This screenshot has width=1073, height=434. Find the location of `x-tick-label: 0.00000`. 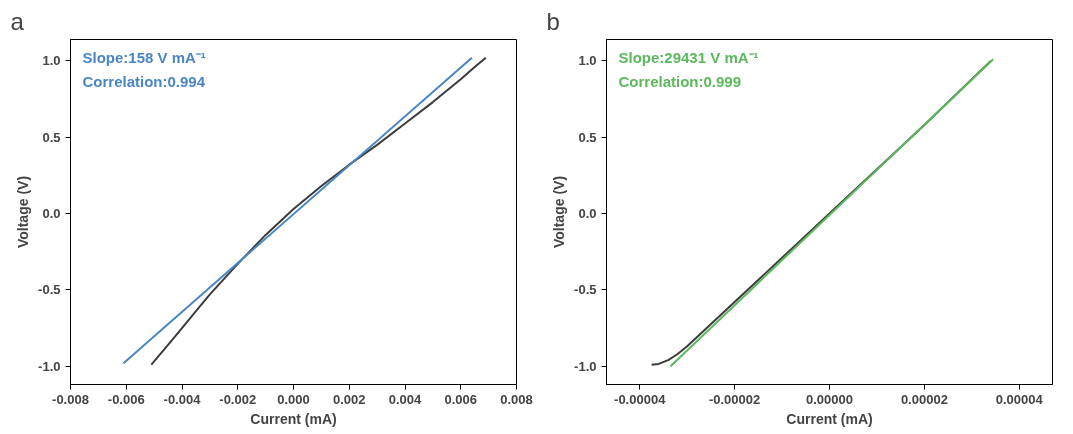

x-tick-label: 0.00000 is located at coordinates (829, 399).